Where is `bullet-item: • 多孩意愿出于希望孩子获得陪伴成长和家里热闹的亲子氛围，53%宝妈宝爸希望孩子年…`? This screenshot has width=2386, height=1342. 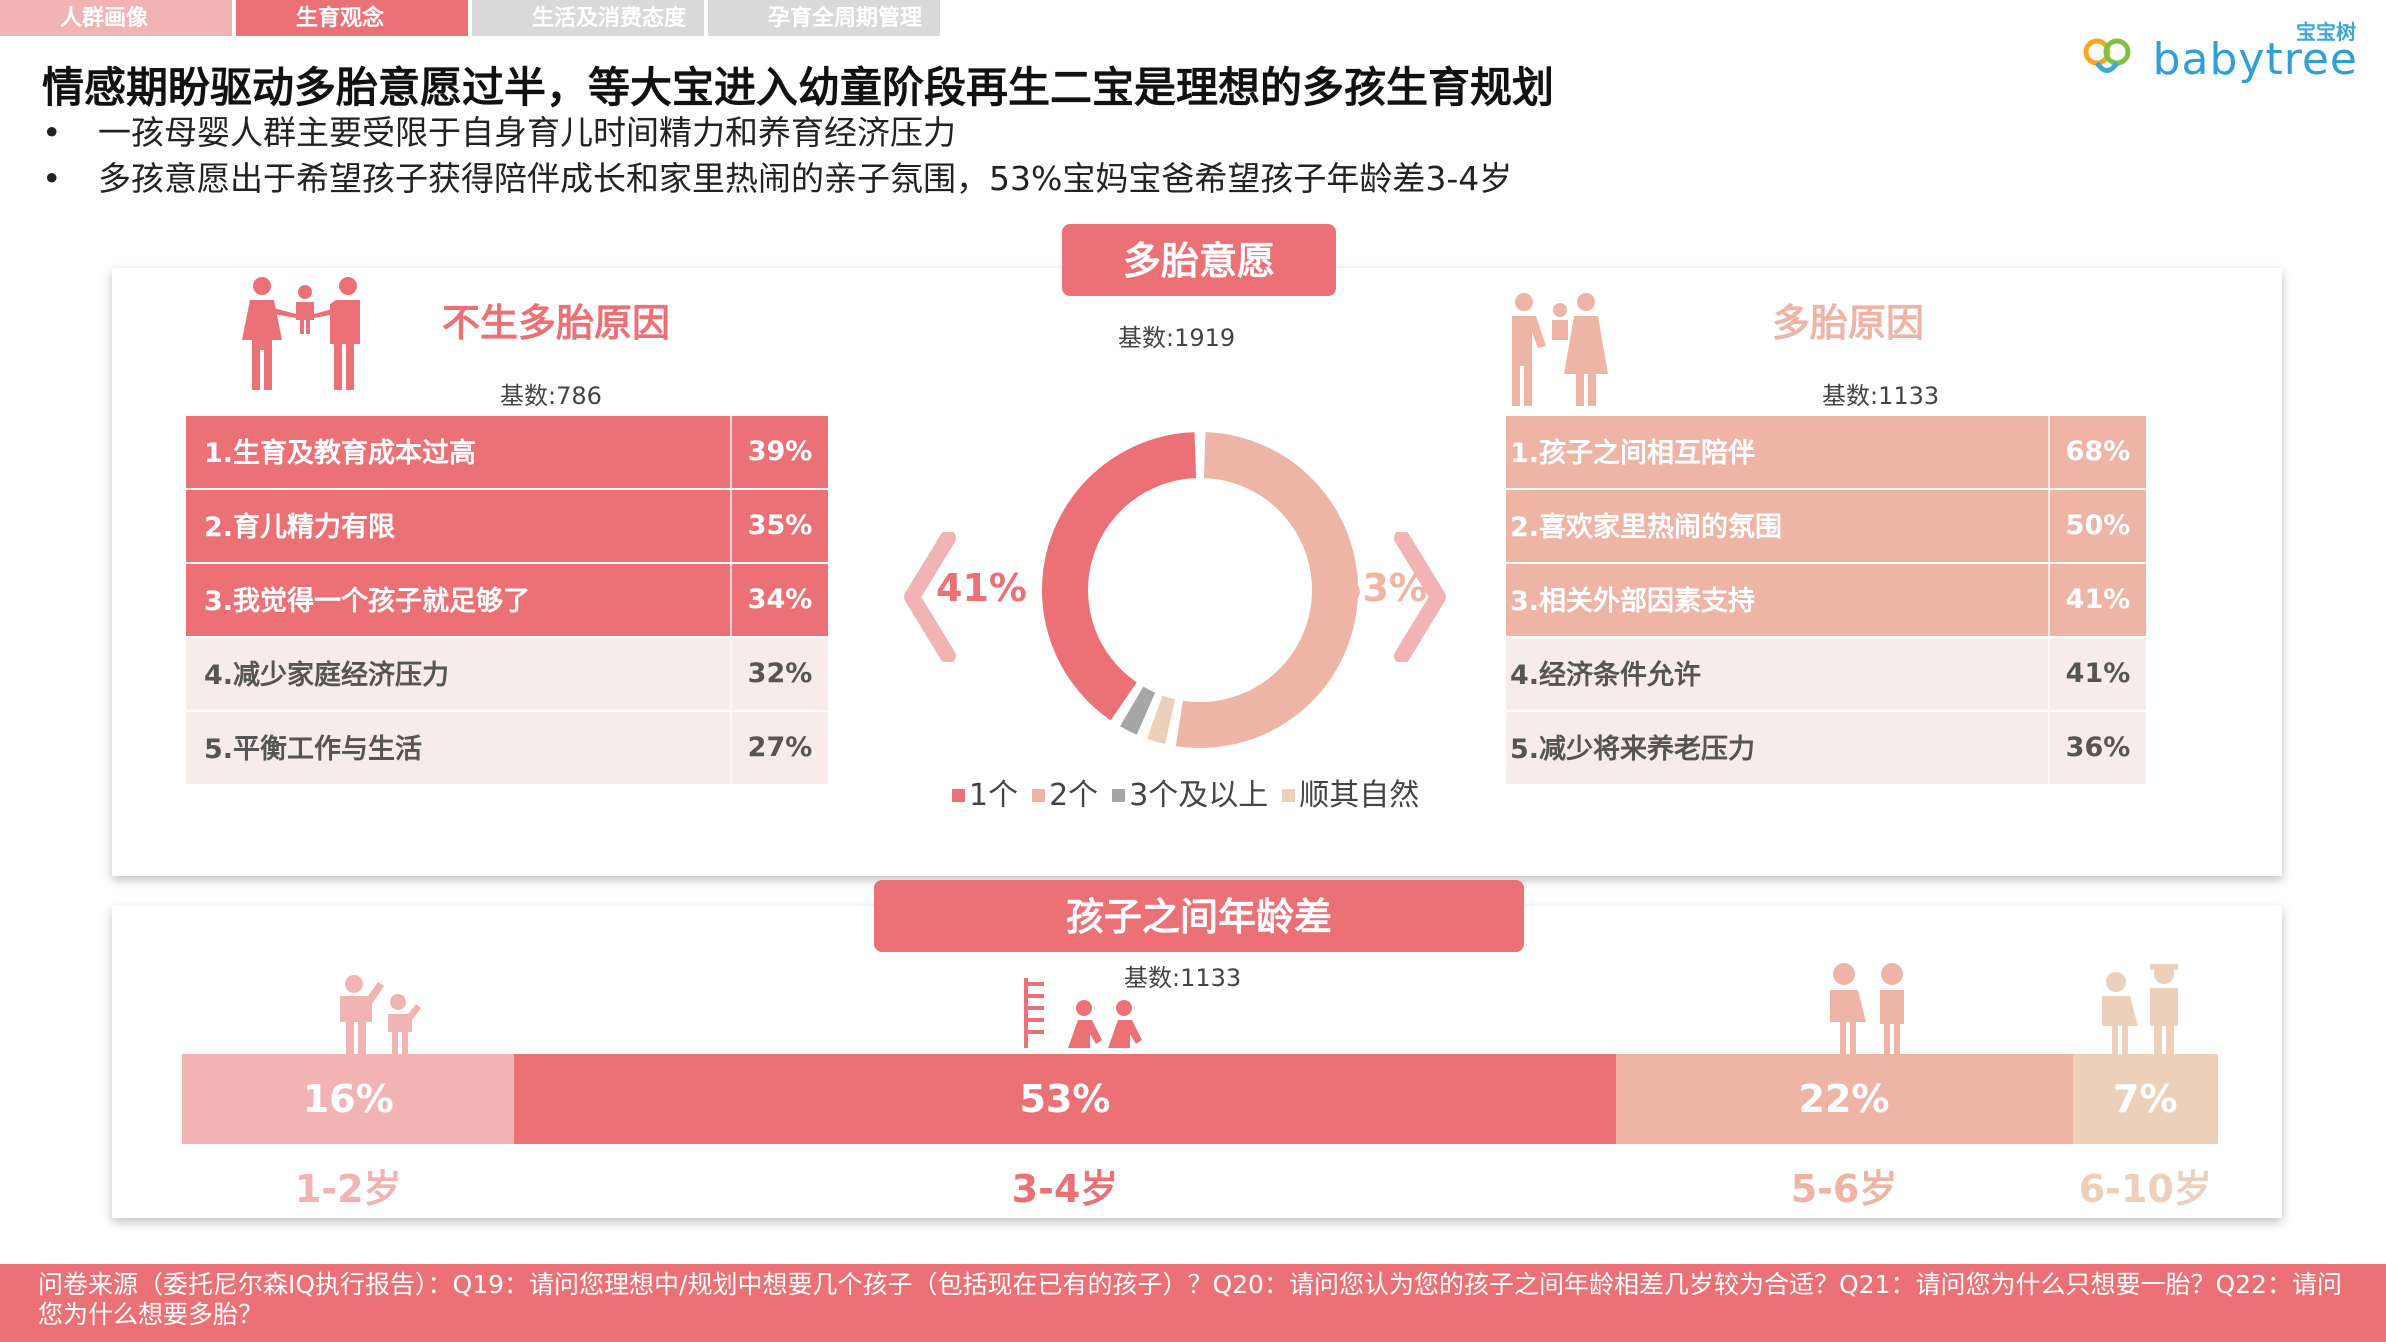
bullet-item: • 多孩意愿出于希望孩子获得陪伴成长和家里热闹的亲子氛围，53%宝妈宝爸希望孩子年… is located at coordinates (777, 178).